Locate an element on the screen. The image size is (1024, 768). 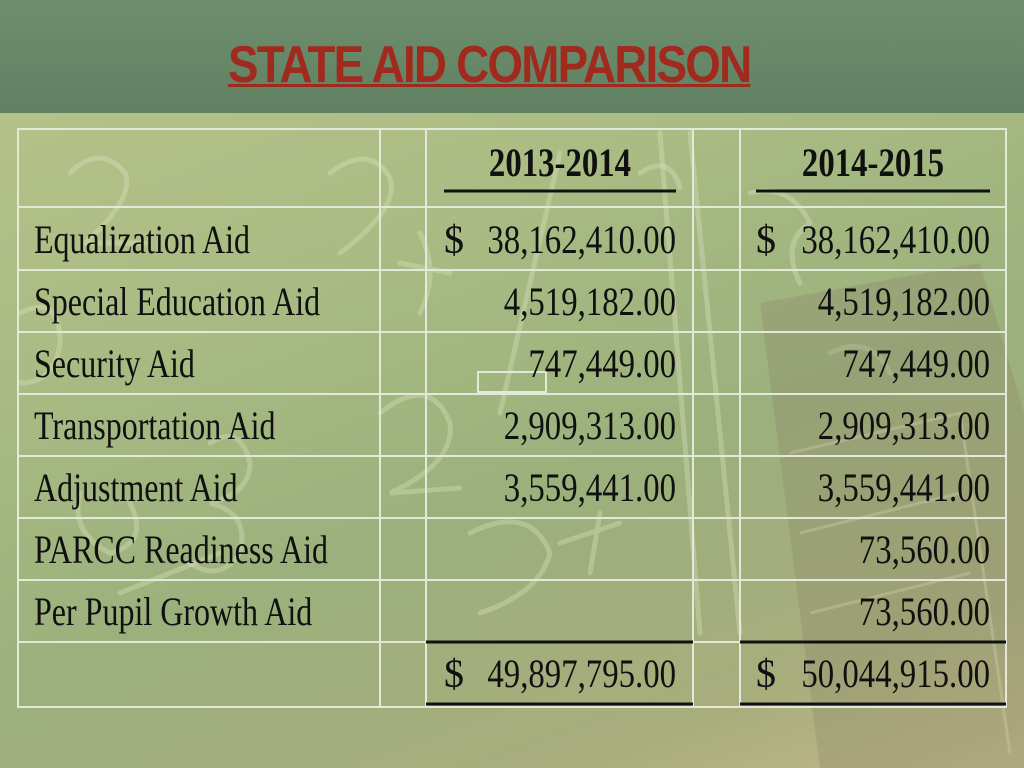
value-2014-equalization-aid: 38,162,410.00 is located at coordinates (895, 239).